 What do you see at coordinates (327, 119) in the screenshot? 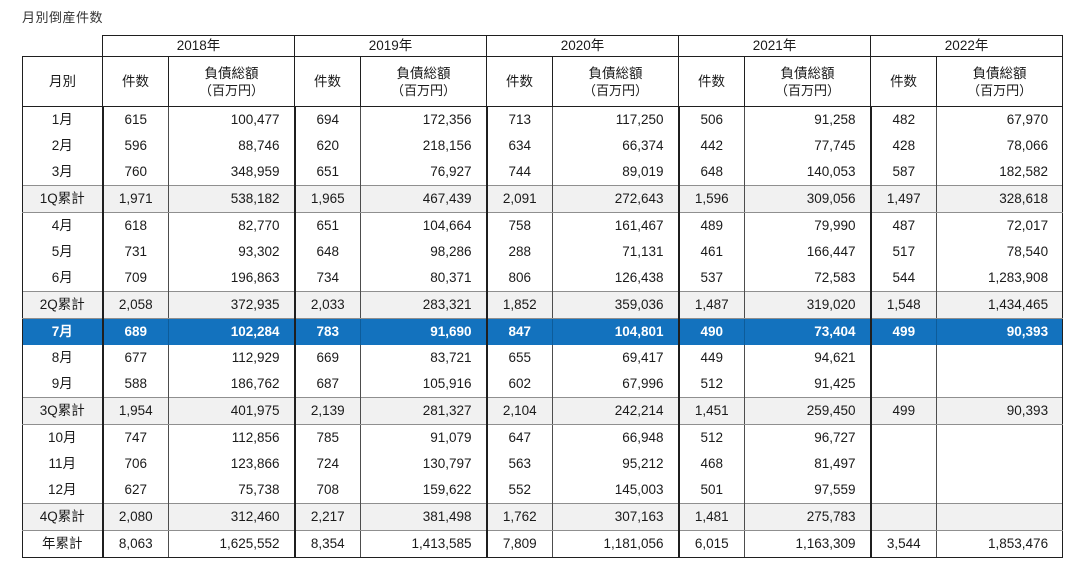
I see `count-cell: 694` at bounding box center [327, 119].